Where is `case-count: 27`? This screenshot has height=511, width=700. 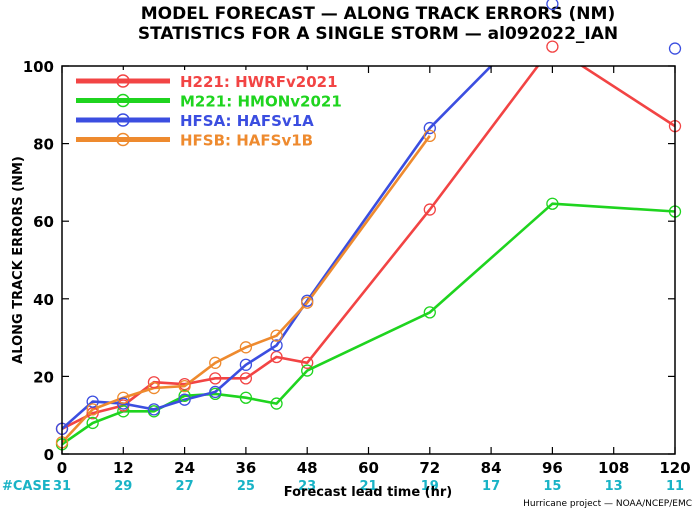 case-count: 27 is located at coordinates (185, 486).